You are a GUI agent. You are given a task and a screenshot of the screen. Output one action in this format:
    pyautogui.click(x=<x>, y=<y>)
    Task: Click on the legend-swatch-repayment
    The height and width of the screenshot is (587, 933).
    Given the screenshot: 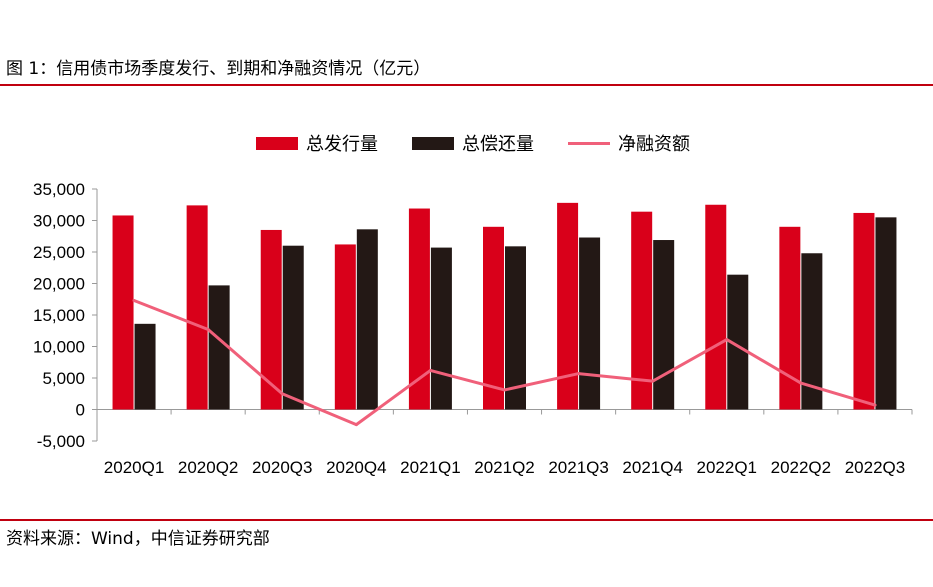 What is the action you would take?
    pyautogui.click(x=433, y=143)
    